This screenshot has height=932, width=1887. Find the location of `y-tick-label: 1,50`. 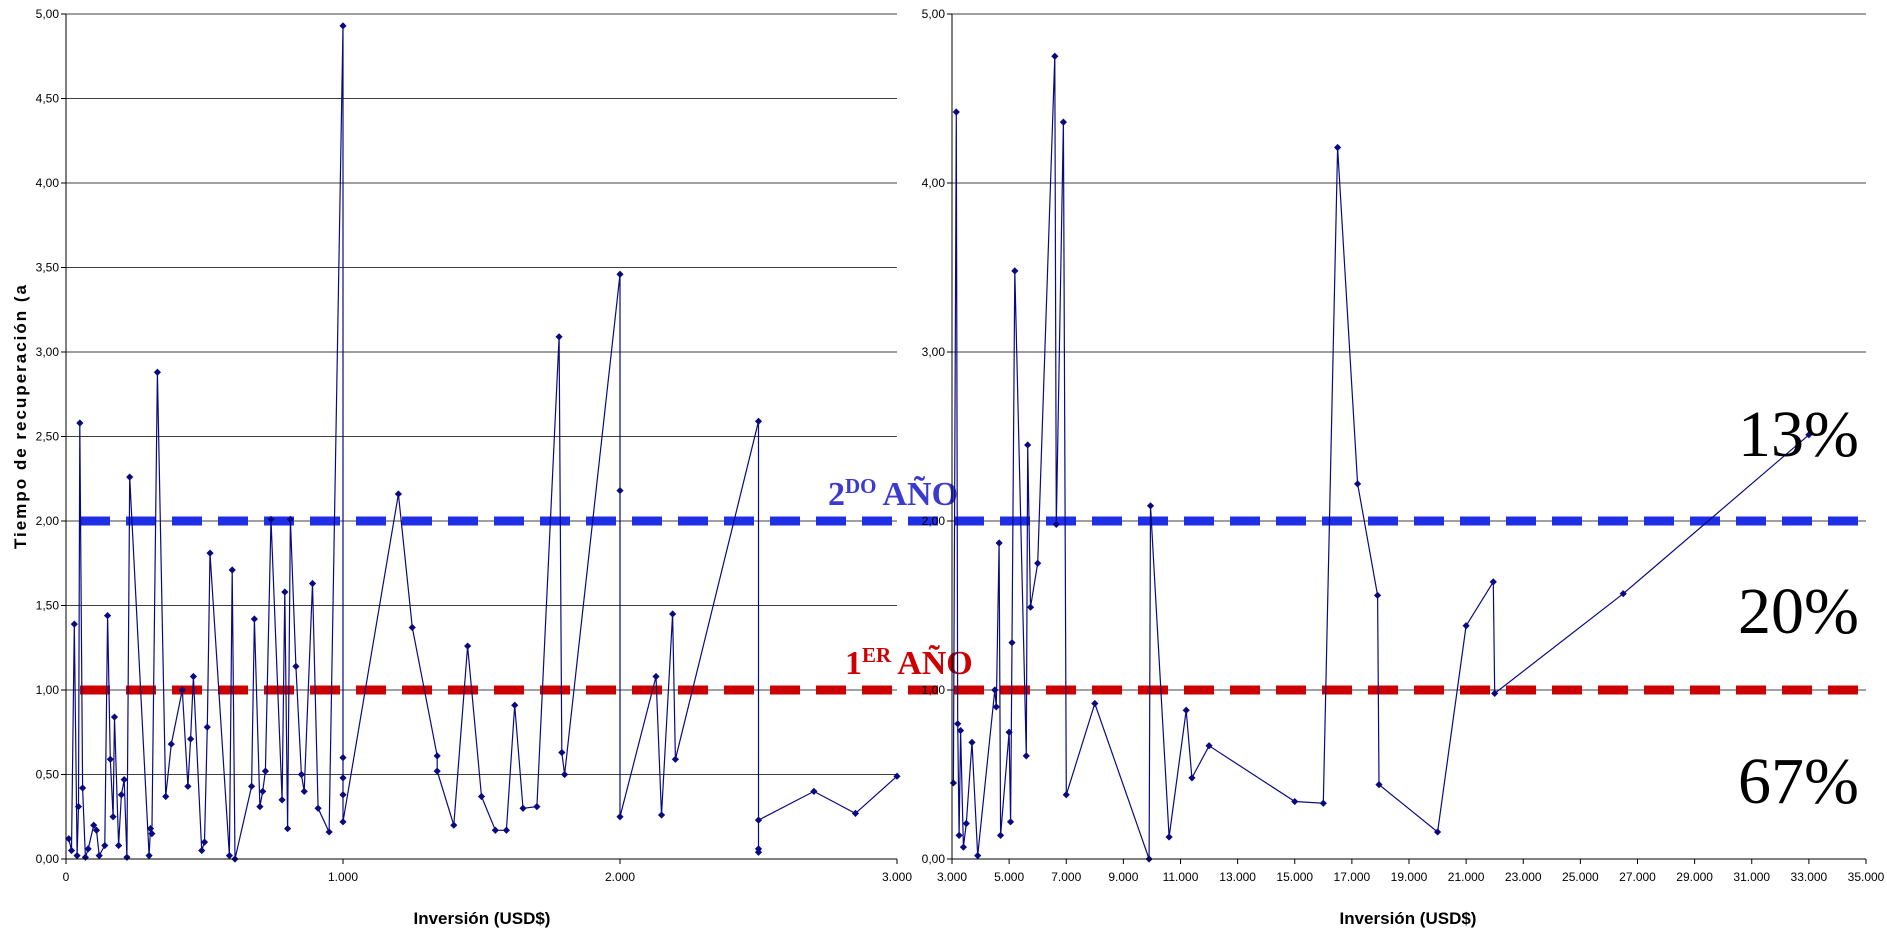

y-tick-label: 1,50 is located at coordinates (48, 606).